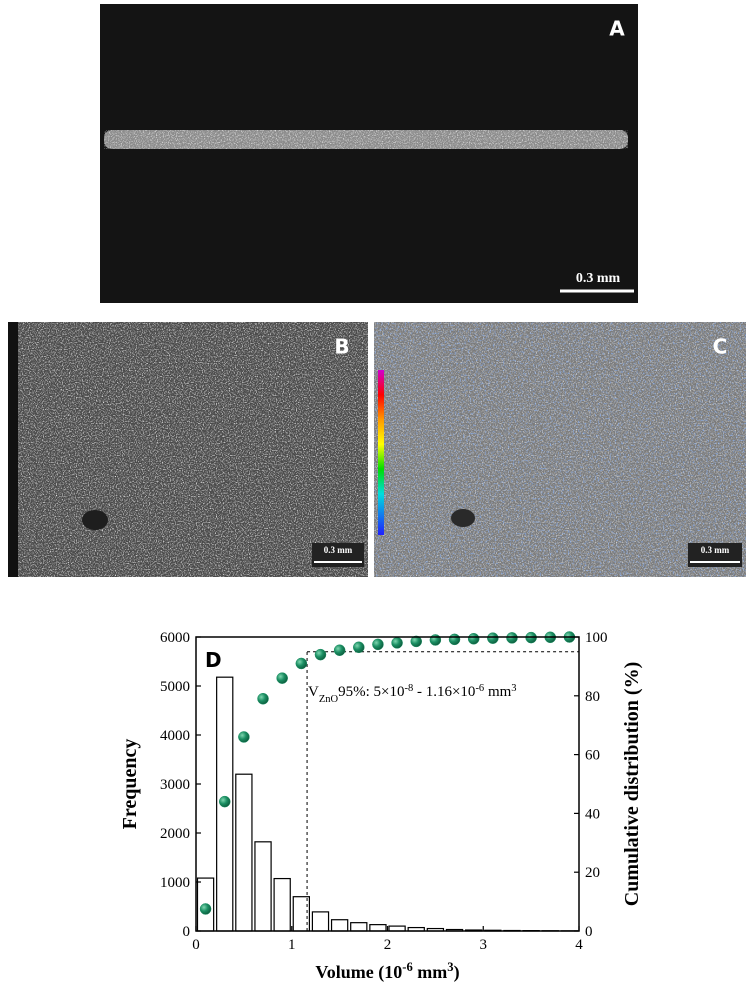 This screenshot has width=749, height=995. What do you see at coordinates (513, 688) in the screenshot?
I see `annotation-part: 3` at bounding box center [513, 688].